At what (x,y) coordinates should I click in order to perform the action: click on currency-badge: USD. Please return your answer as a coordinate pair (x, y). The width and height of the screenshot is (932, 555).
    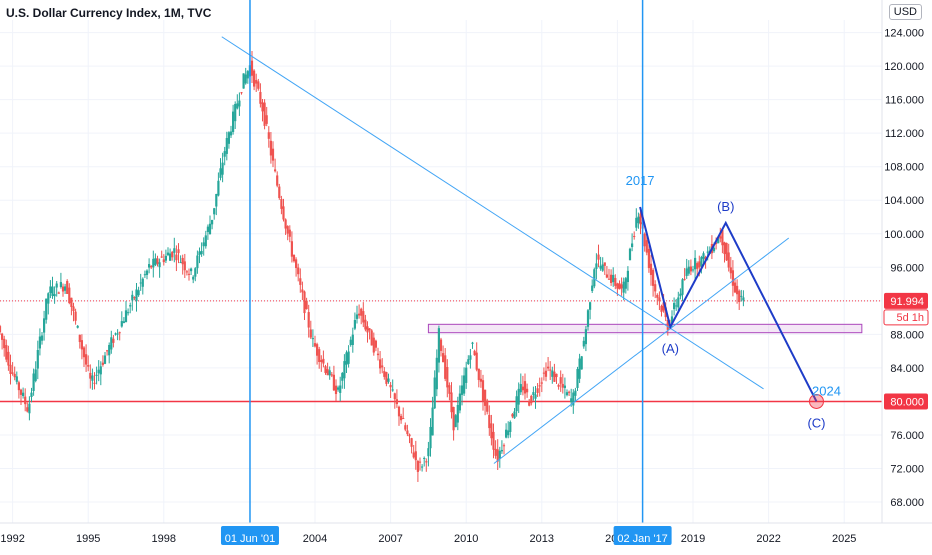
    Looking at the image, I should click on (905, 12).